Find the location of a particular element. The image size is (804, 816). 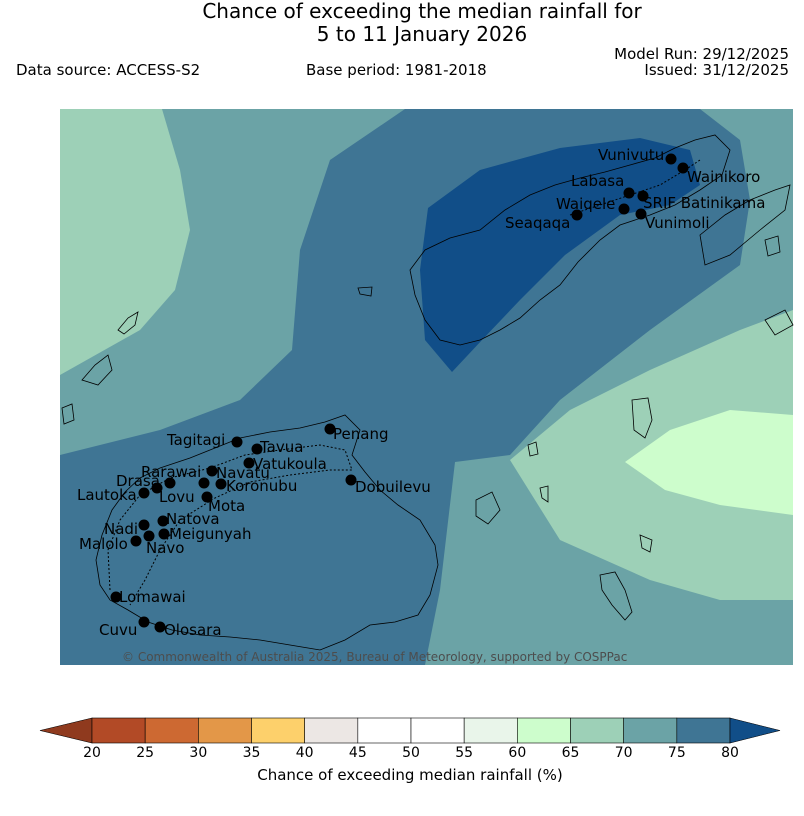

label-nadi: Nadi is located at coordinates (121, 529).